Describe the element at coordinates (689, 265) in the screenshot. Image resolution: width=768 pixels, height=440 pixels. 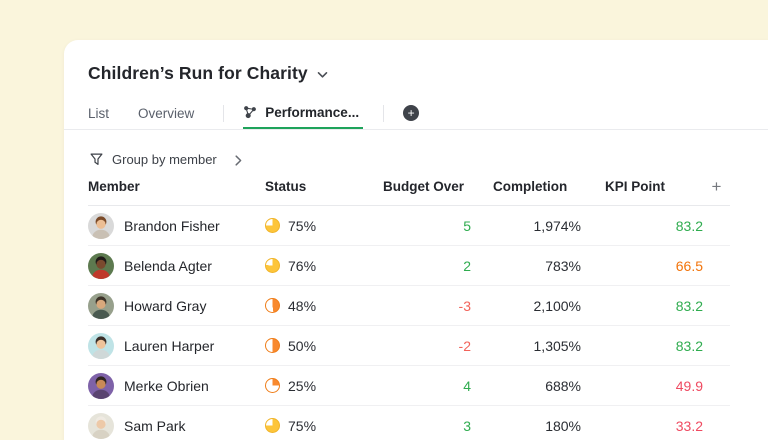
I see `kpi-value: 66.5` at that location.